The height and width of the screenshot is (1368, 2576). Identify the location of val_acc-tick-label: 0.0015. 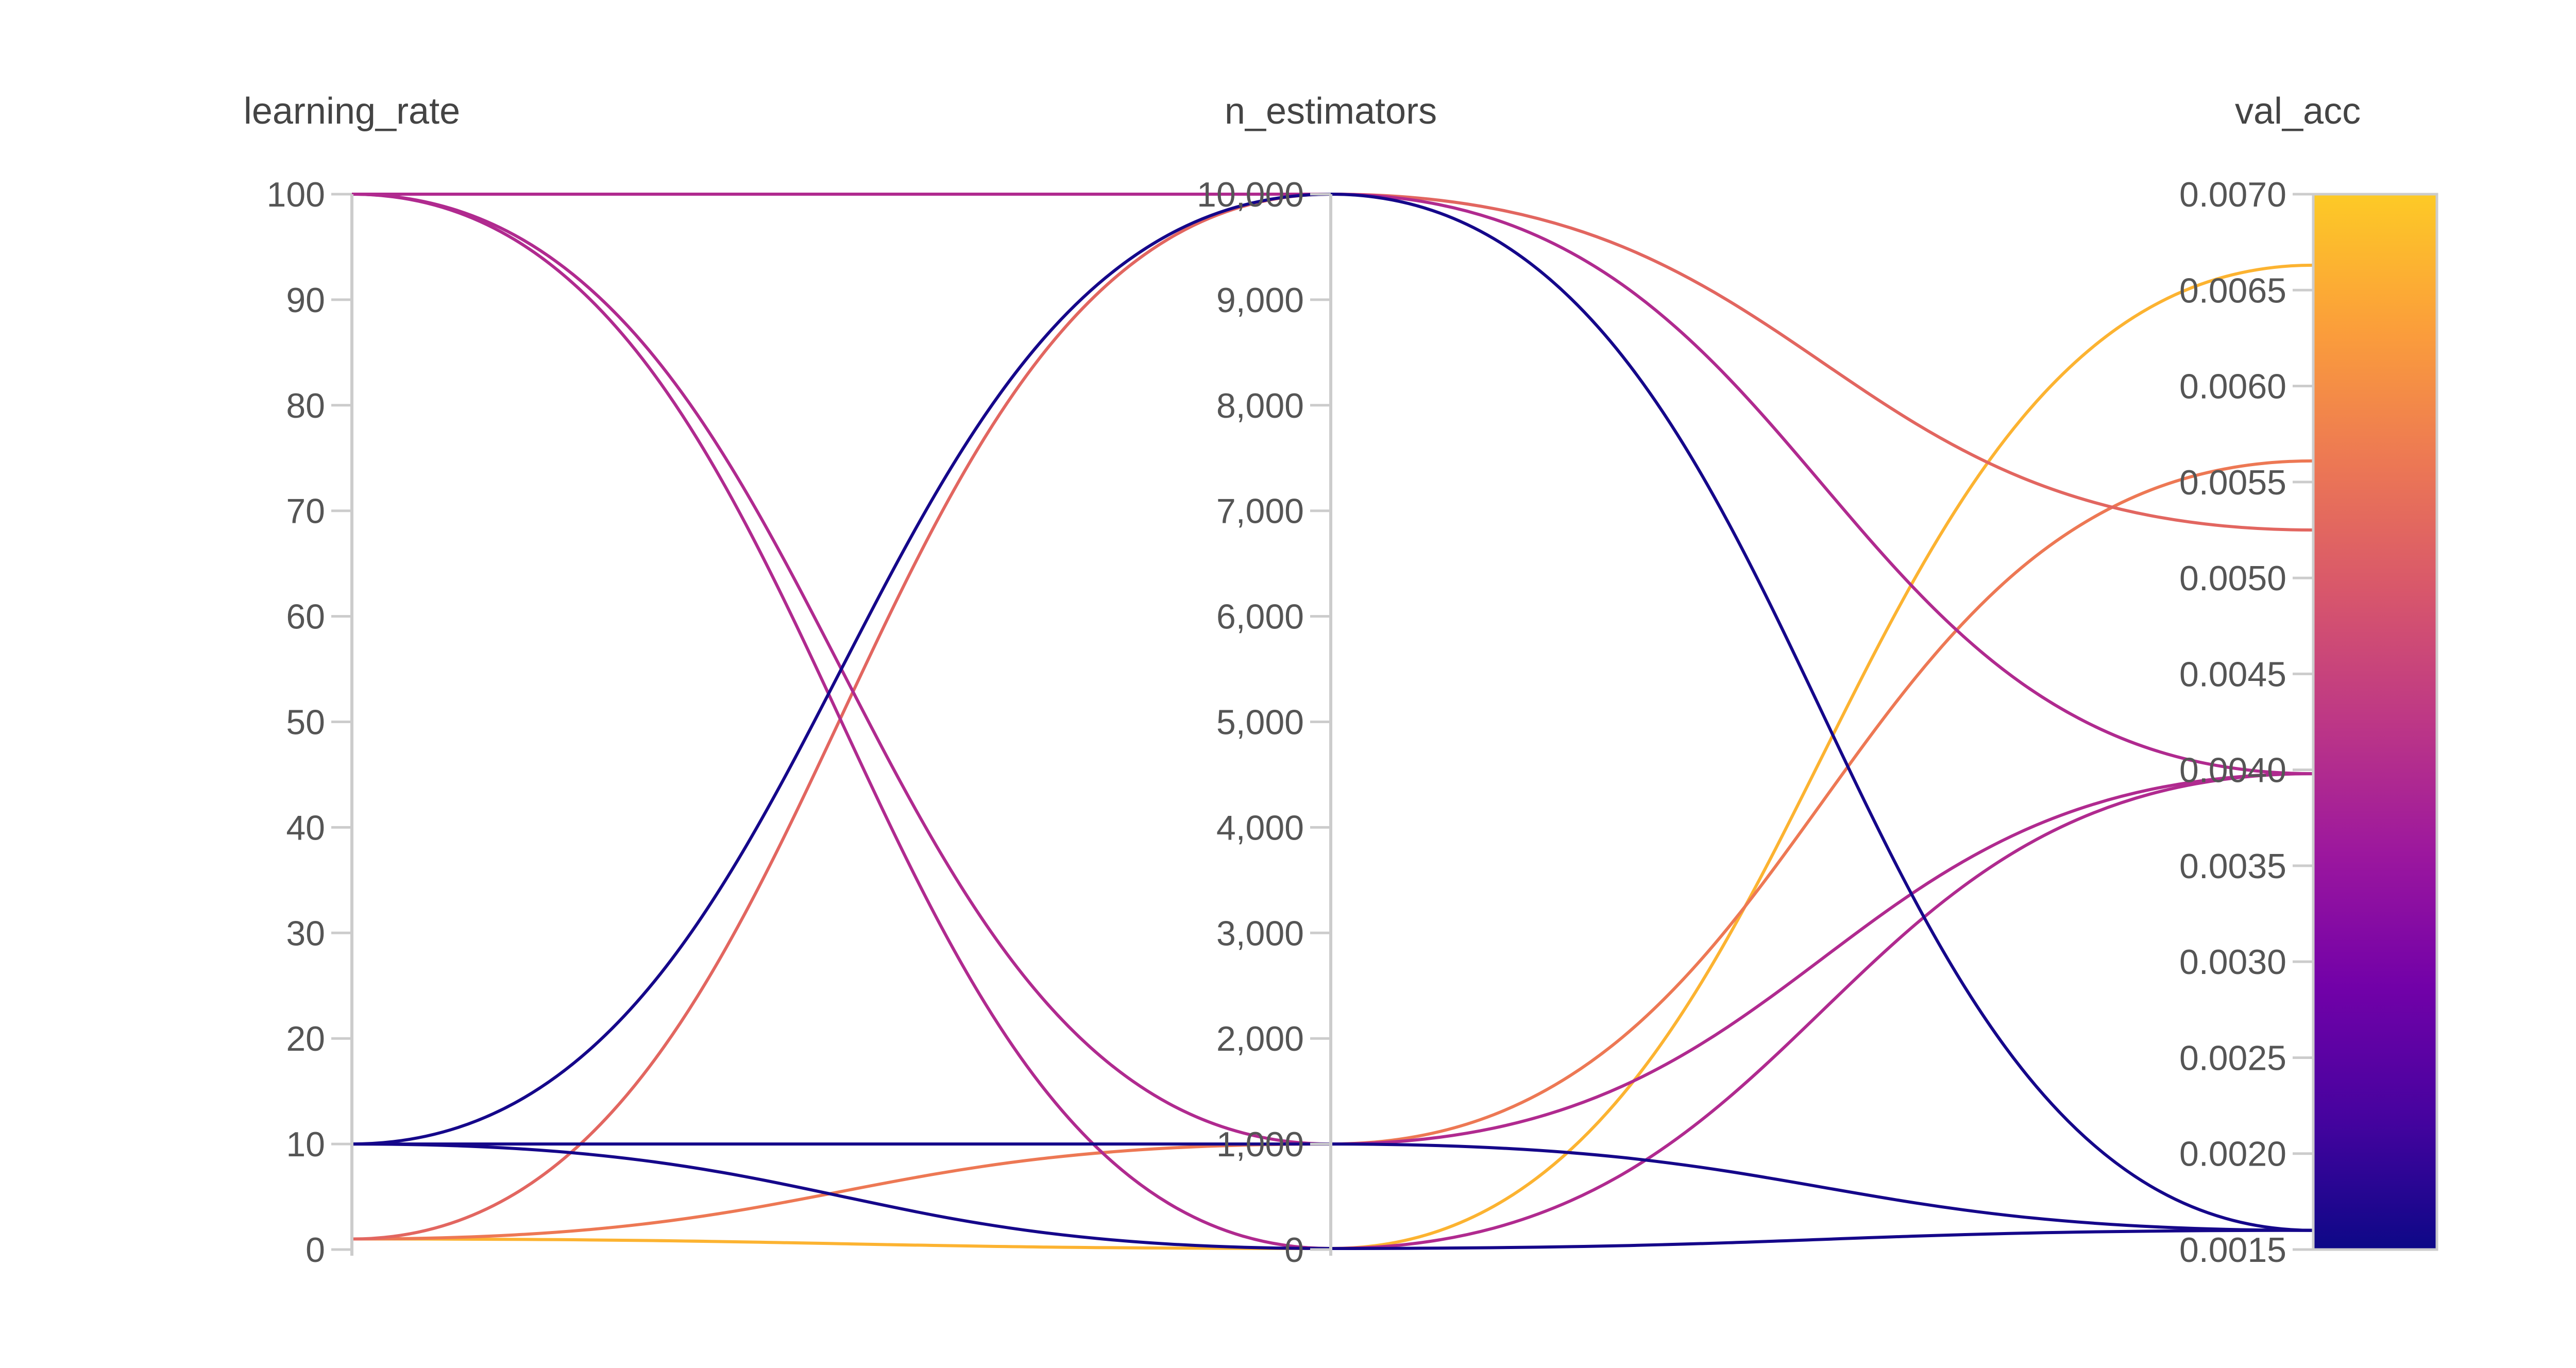
(2233, 1250).